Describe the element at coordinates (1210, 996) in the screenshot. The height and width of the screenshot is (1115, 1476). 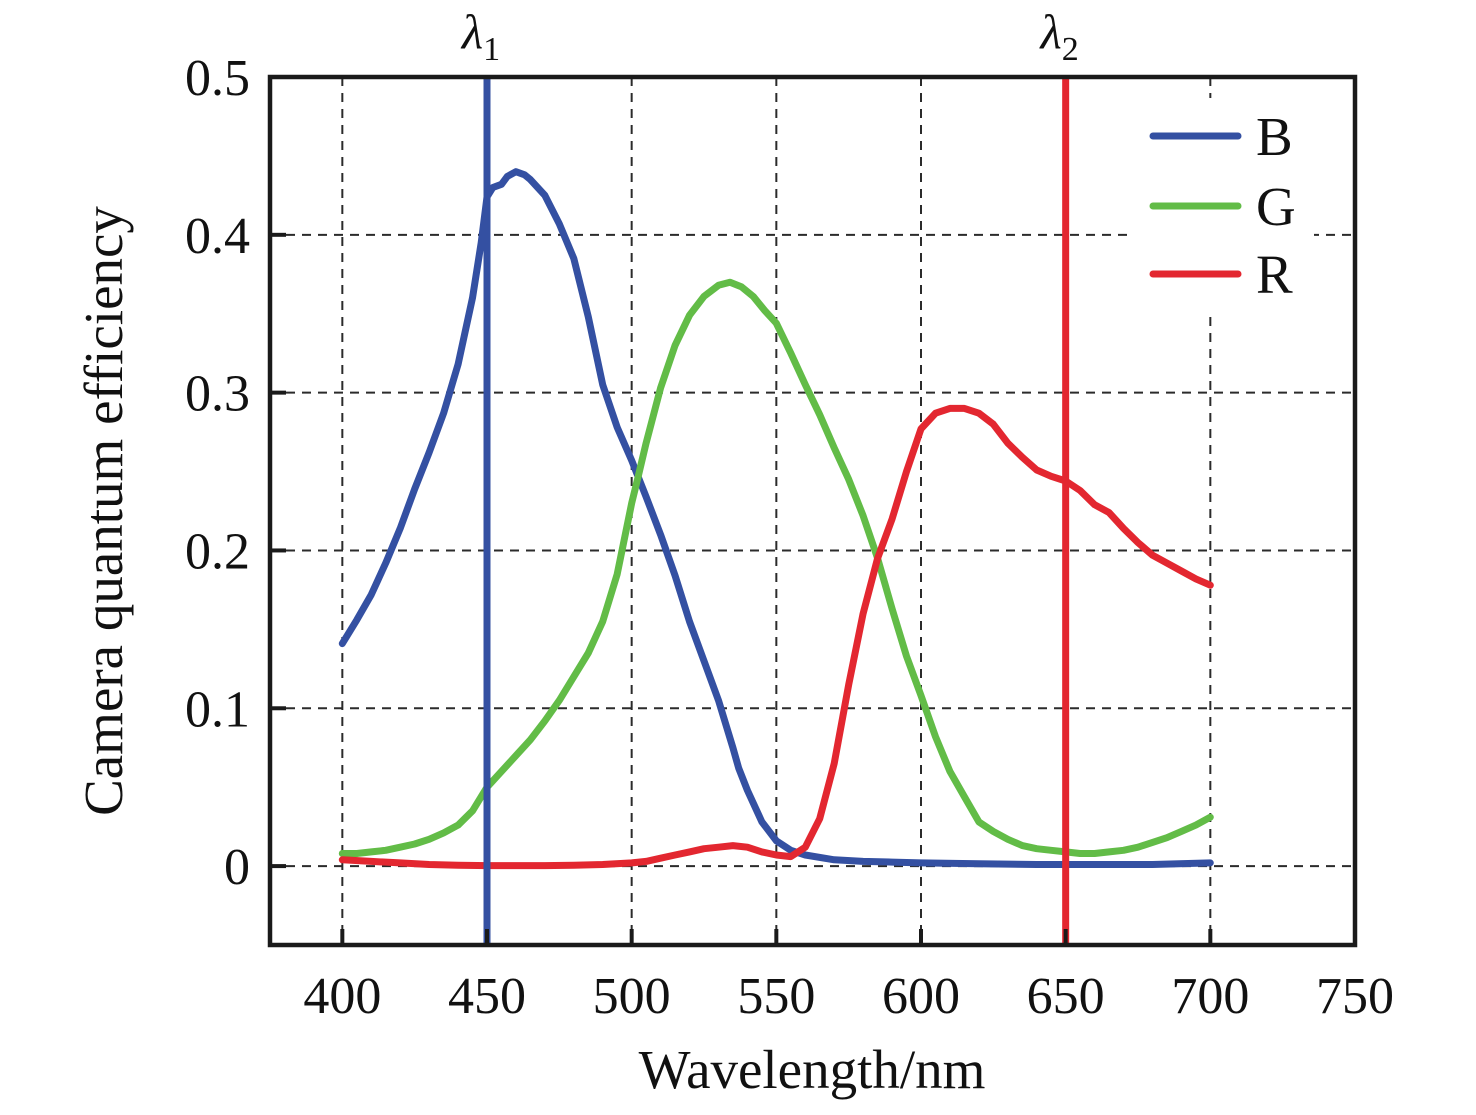
I see `x-tick-label-700: 700` at that location.